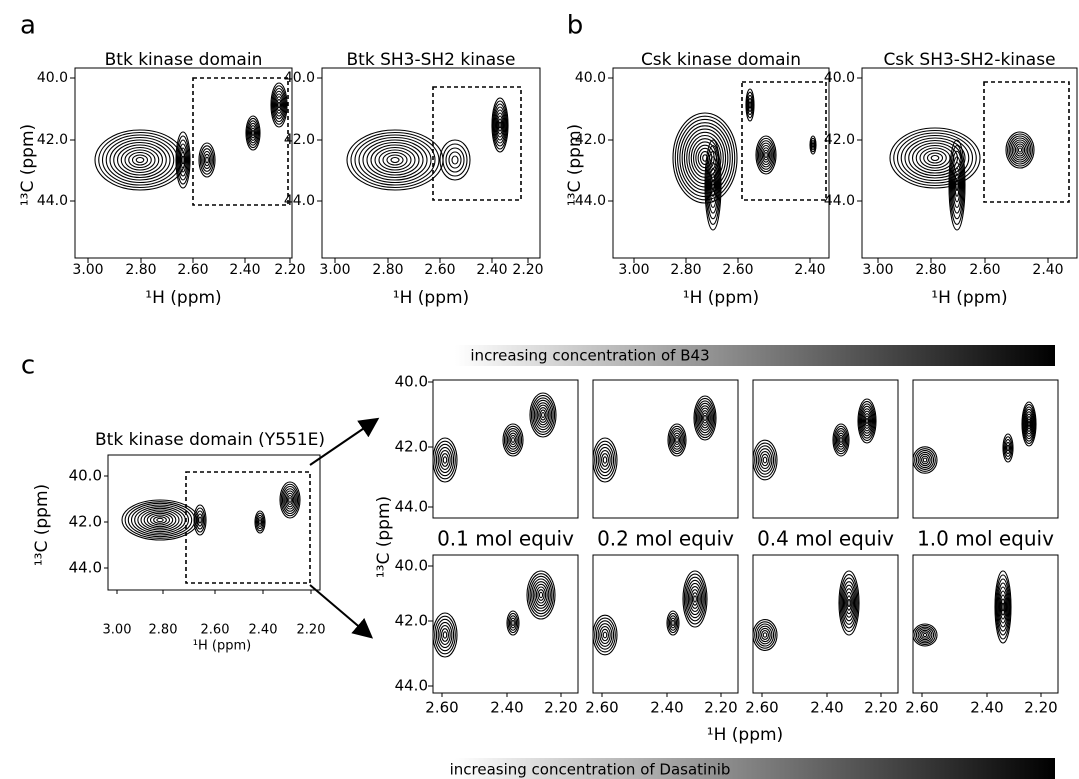 This screenshot has width=1079, height=779. What do you see at coordinates (28, 26) in the screenshot?
I see `panel-label: a` at bounding box center [28, 26].